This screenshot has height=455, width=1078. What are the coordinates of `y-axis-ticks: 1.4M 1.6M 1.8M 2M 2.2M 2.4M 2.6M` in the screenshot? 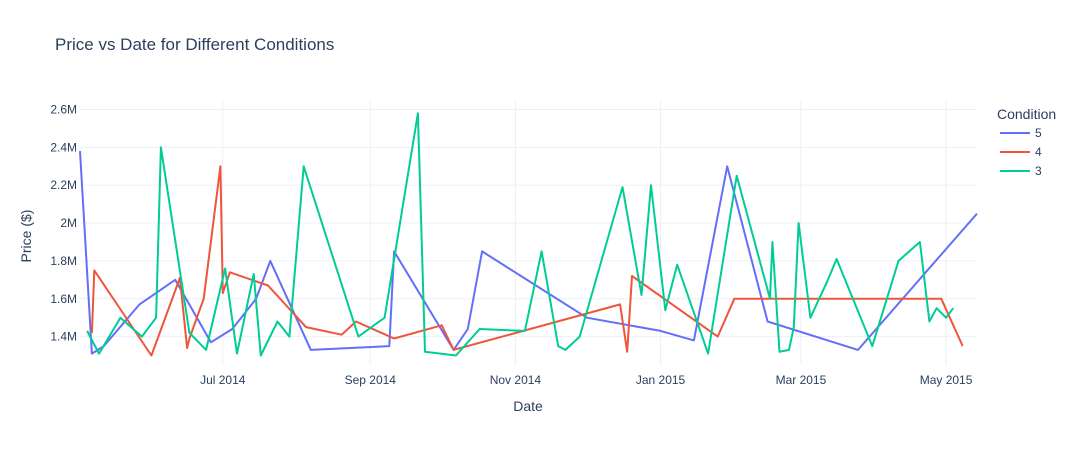 It's located at (63, 222).